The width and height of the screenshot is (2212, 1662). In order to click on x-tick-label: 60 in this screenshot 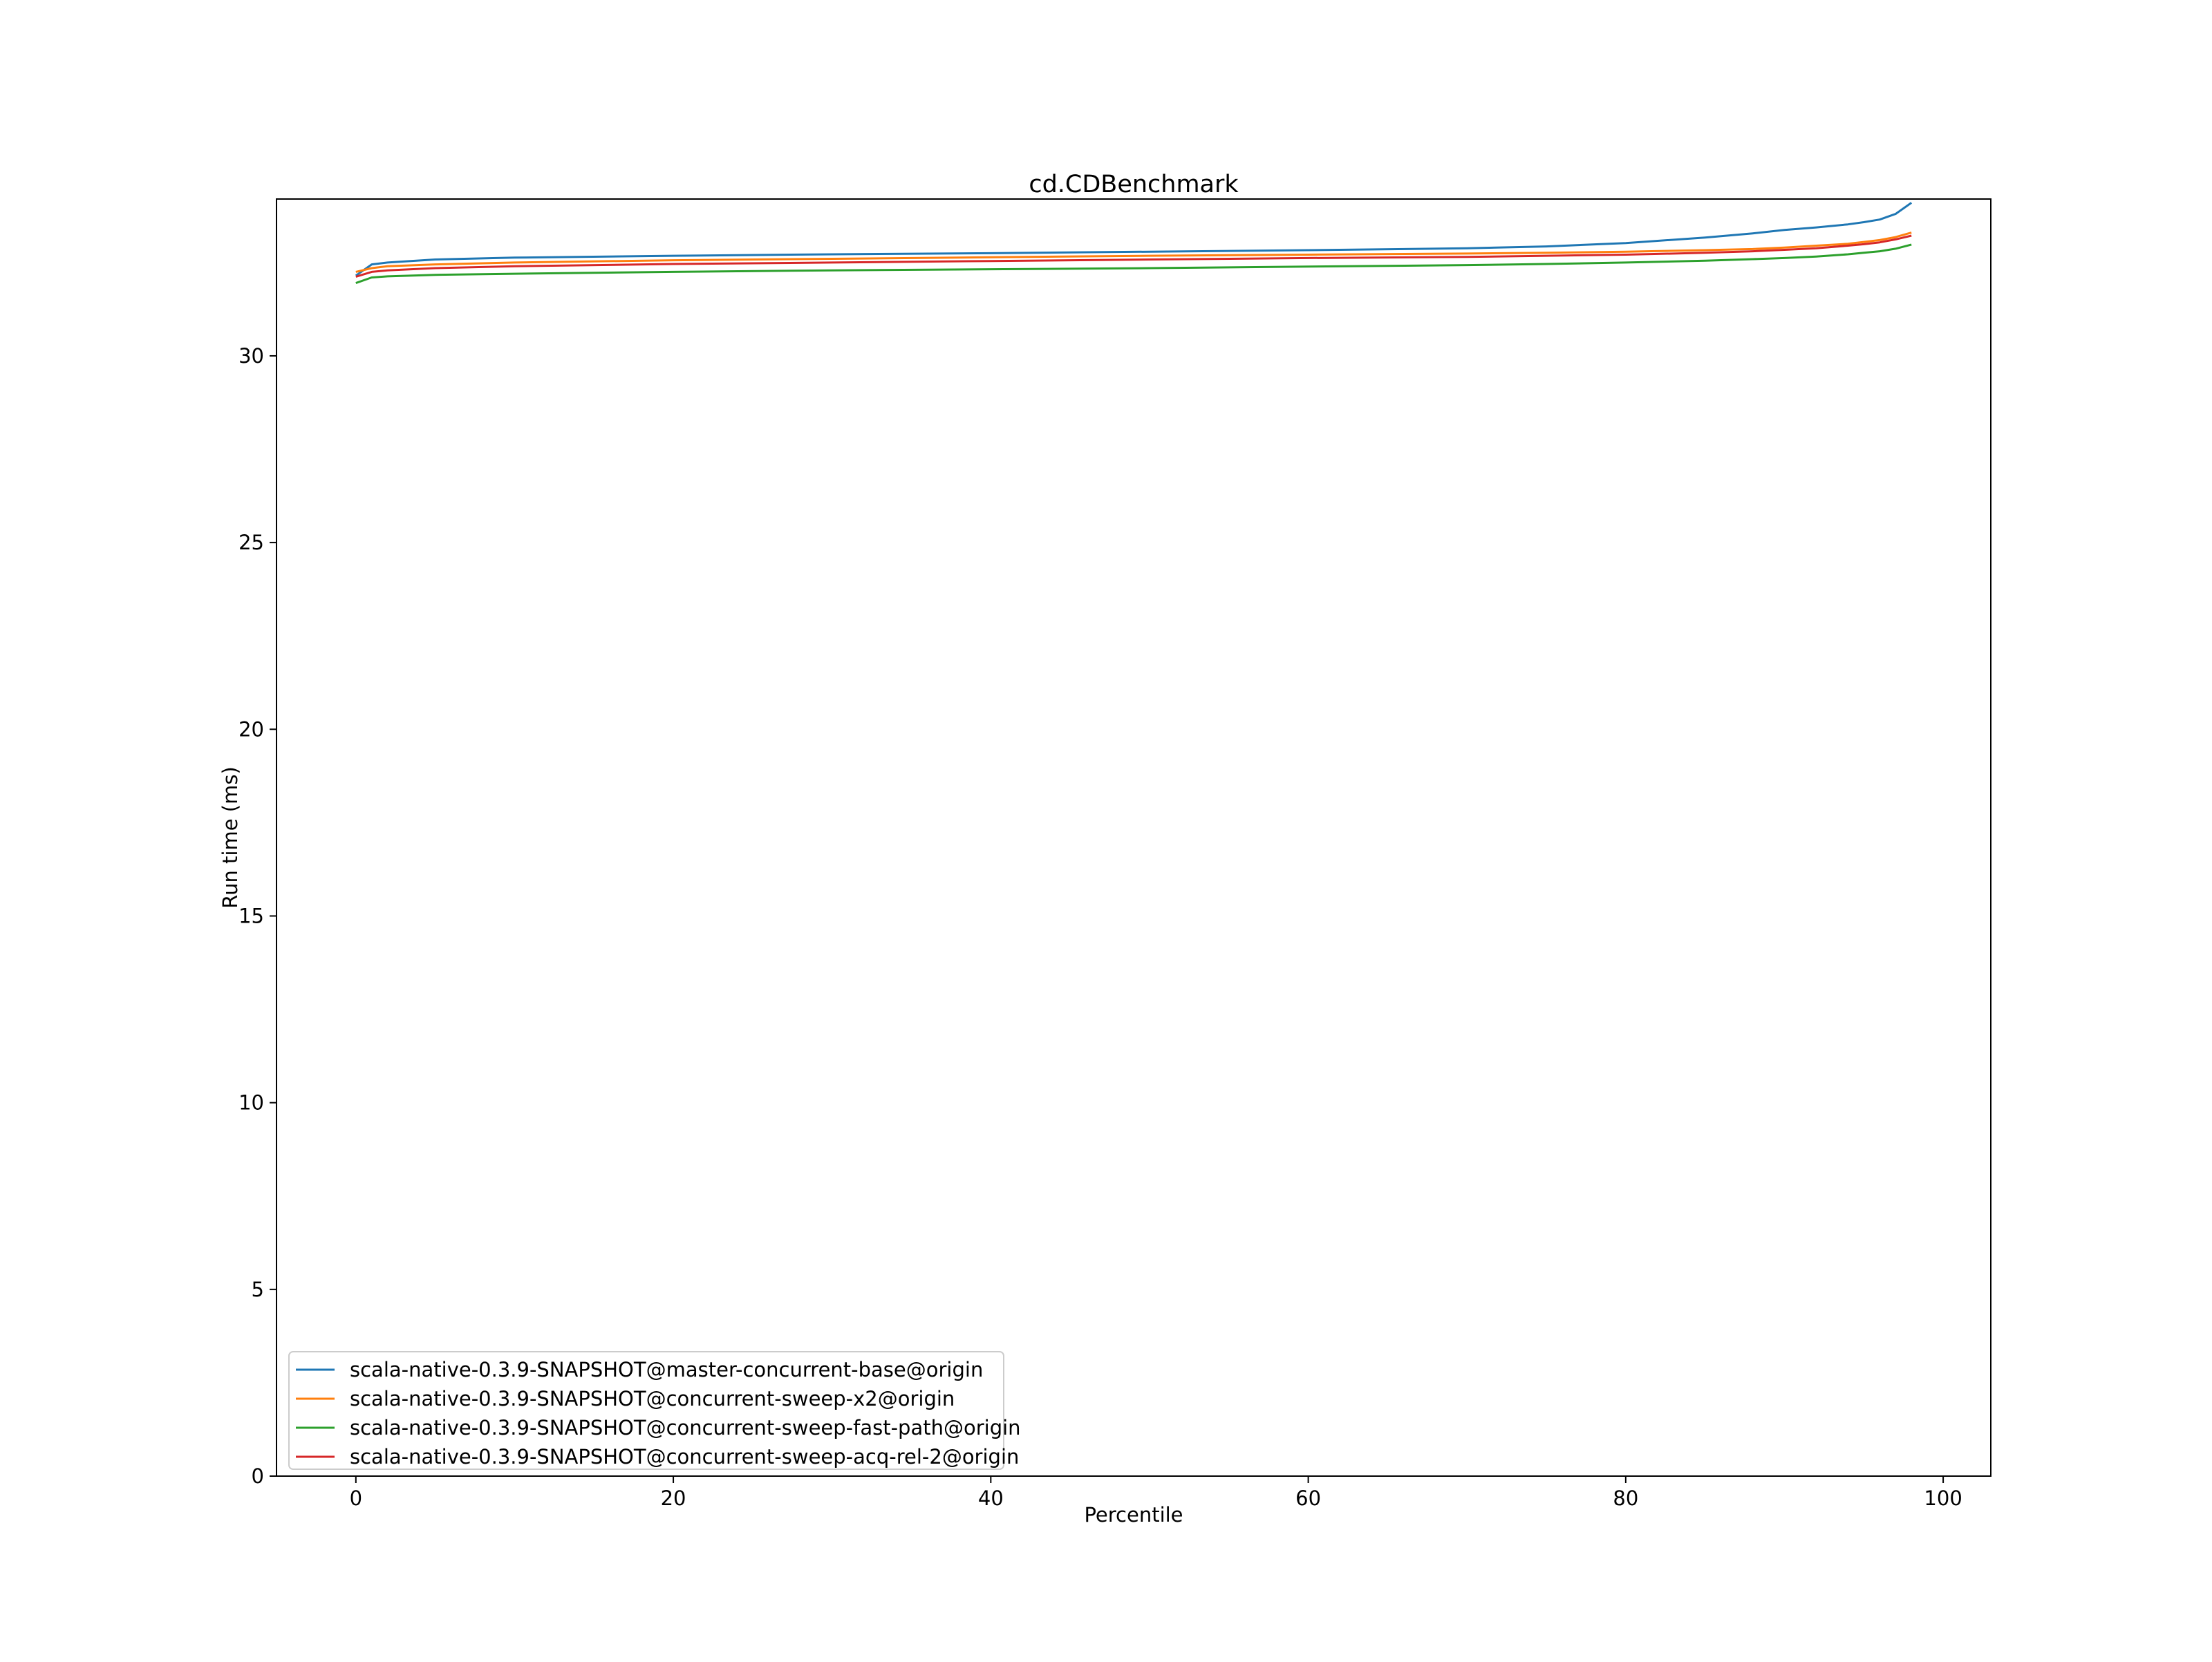, I will do `click(1308, 1498)`.